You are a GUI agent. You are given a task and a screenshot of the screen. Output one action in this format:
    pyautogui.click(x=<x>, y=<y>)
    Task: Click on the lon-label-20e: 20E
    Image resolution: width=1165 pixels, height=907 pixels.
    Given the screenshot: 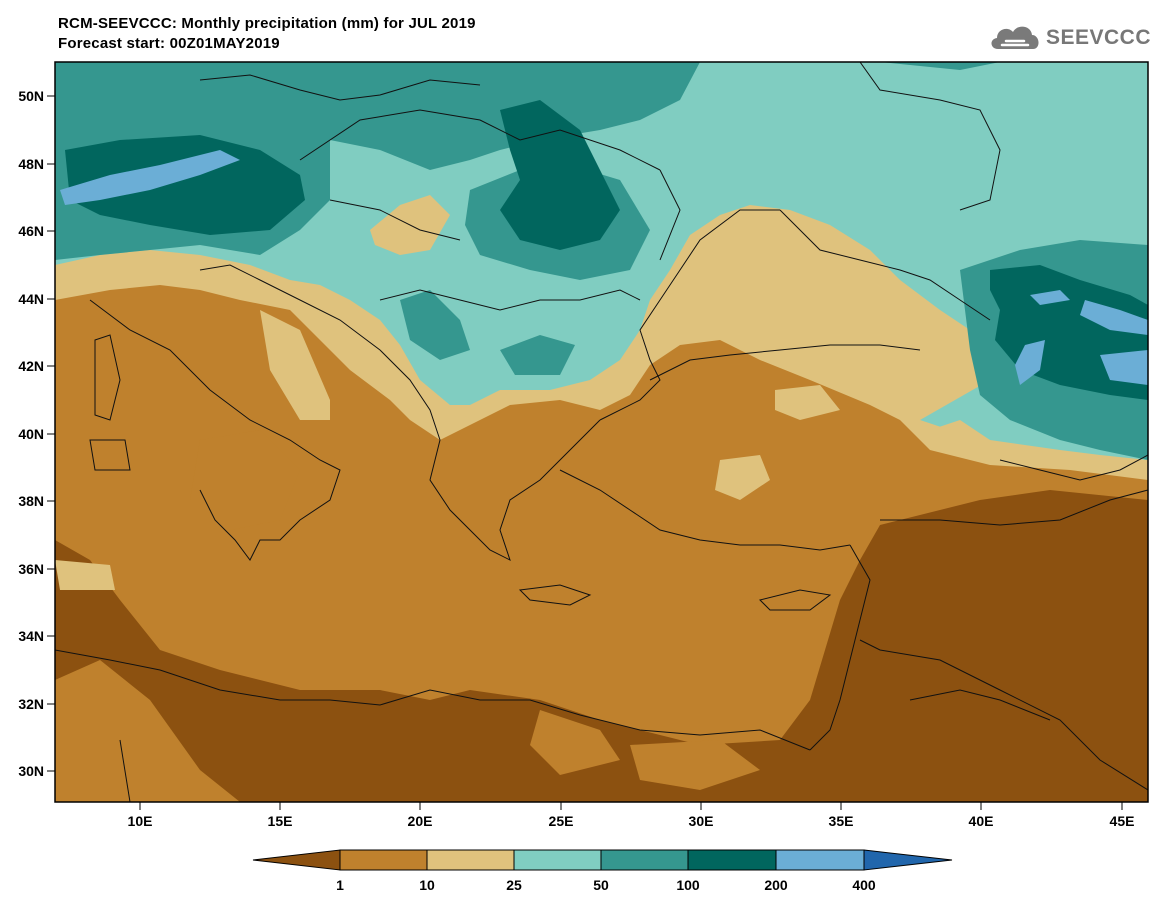 What is the action you would take?
    pyautogui.click(x=420, y=821)
    